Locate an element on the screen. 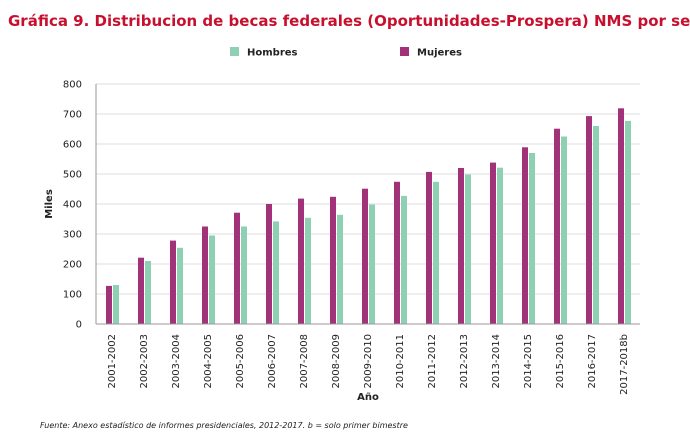  x-tick-label: 2005-2006 is located at coordinates (240, 361).